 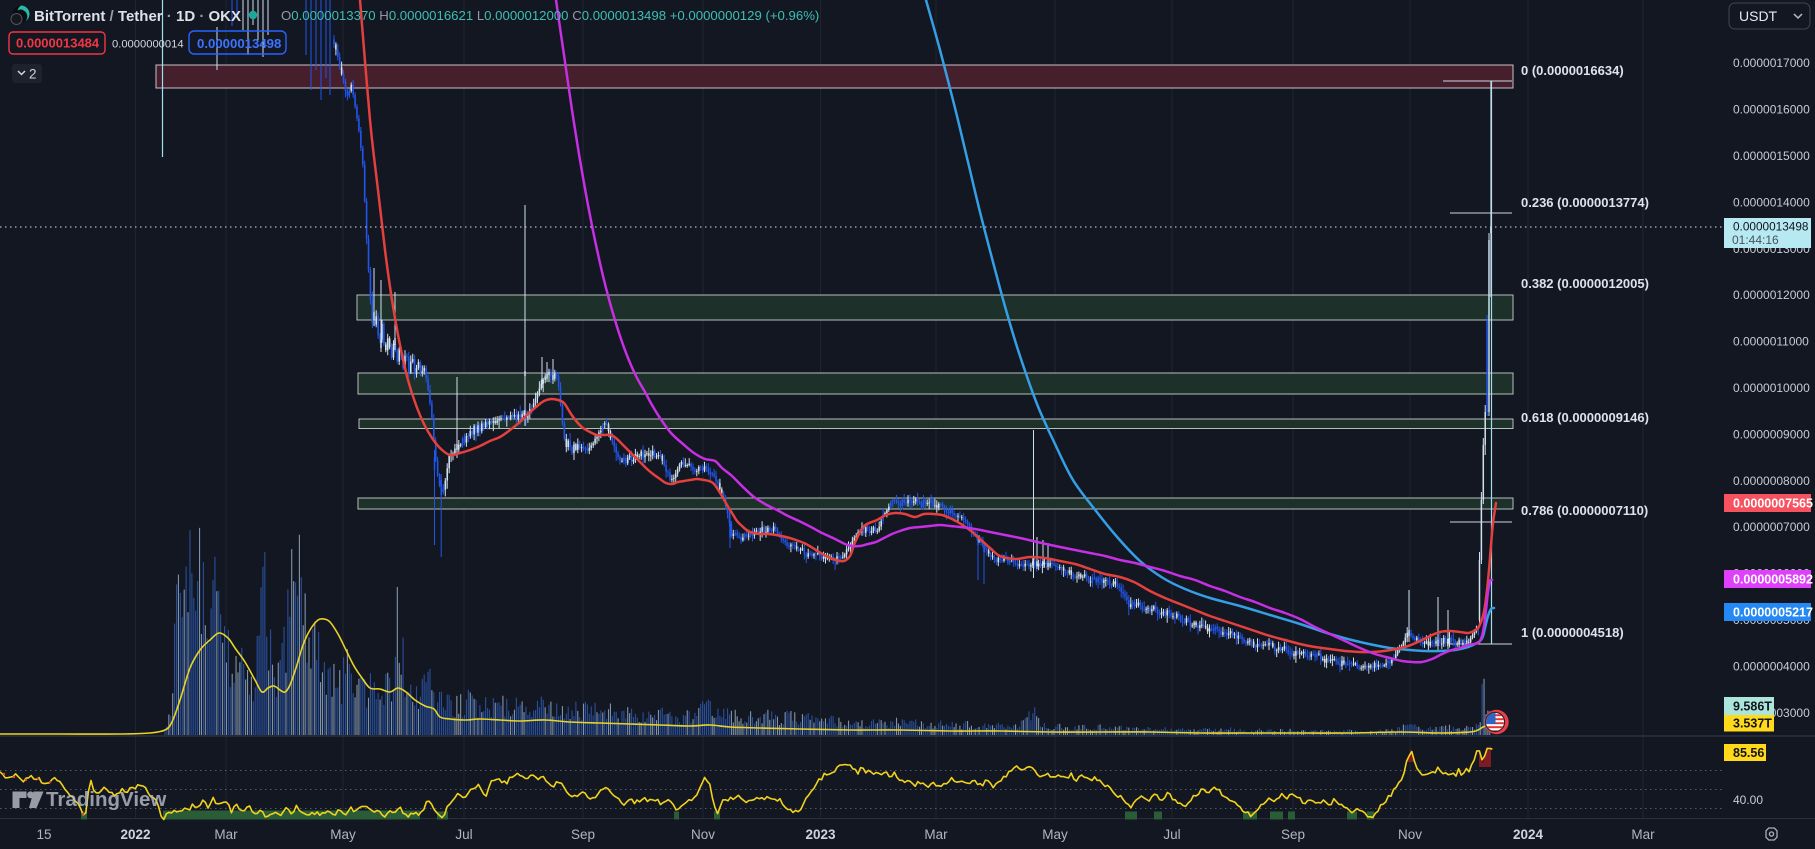 What do you see at coordinates (1585, 202) in the screenshot?
I see `svg-text: 0.236 (0.0000013774)` at bounding box center [1585, 202].